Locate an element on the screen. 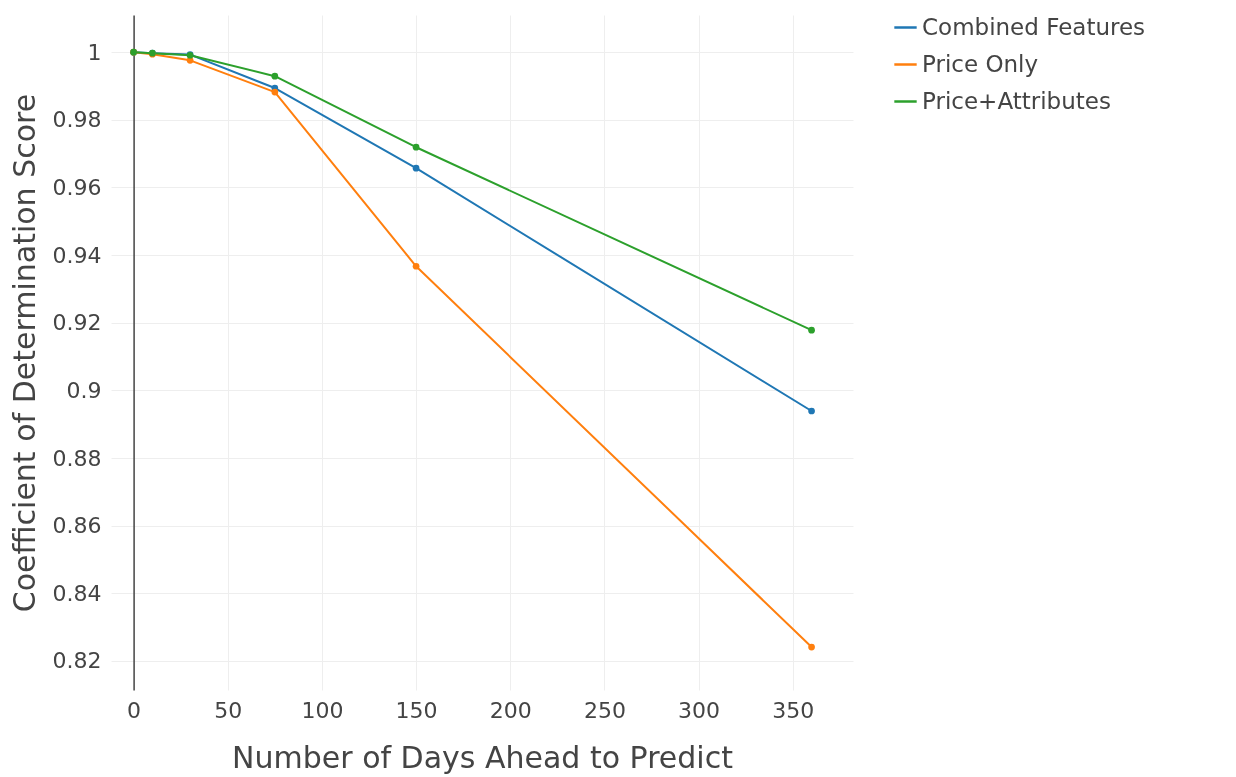  legend-label: Price Only is located at coordinates (980, 63).